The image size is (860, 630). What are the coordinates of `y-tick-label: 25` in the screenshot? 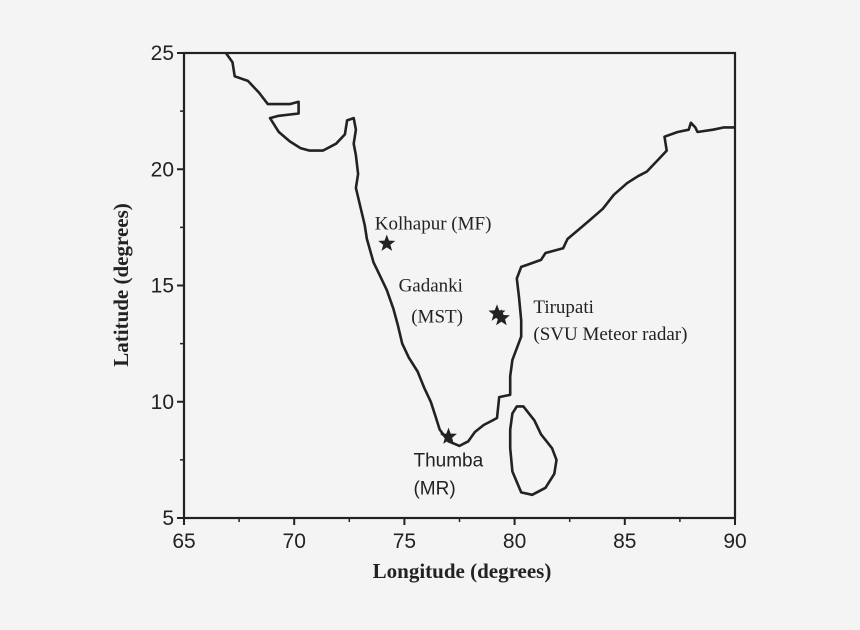 It's located at (162, 53).